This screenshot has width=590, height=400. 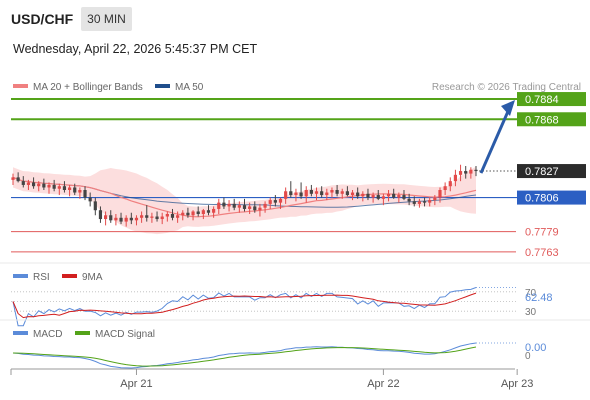 I want to click on pivot-label-box, so click(x=551, y=197).